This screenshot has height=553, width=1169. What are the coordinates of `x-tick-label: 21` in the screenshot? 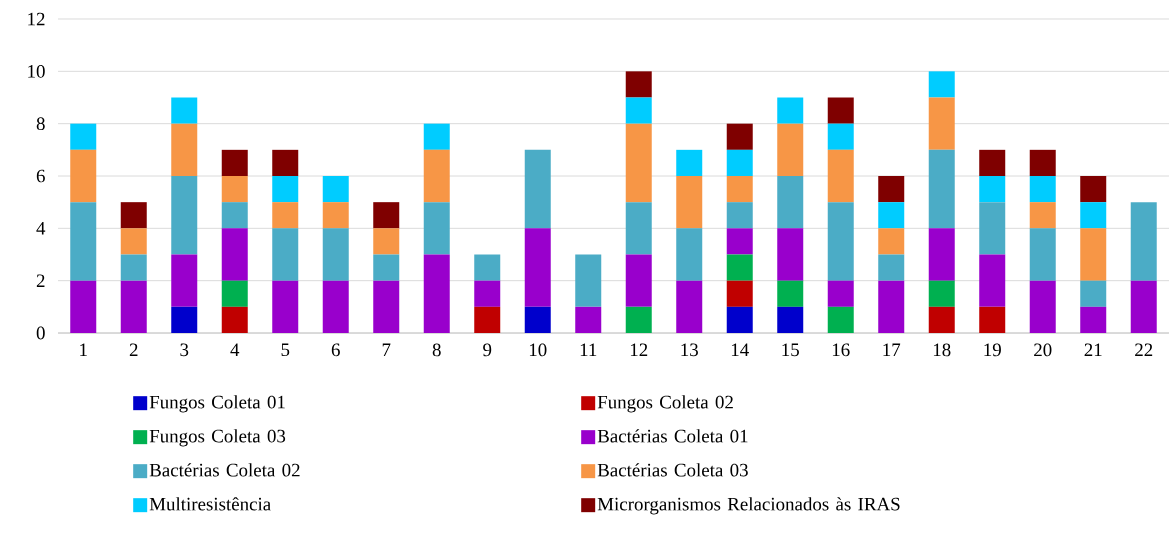 It's located at (1093, 350).